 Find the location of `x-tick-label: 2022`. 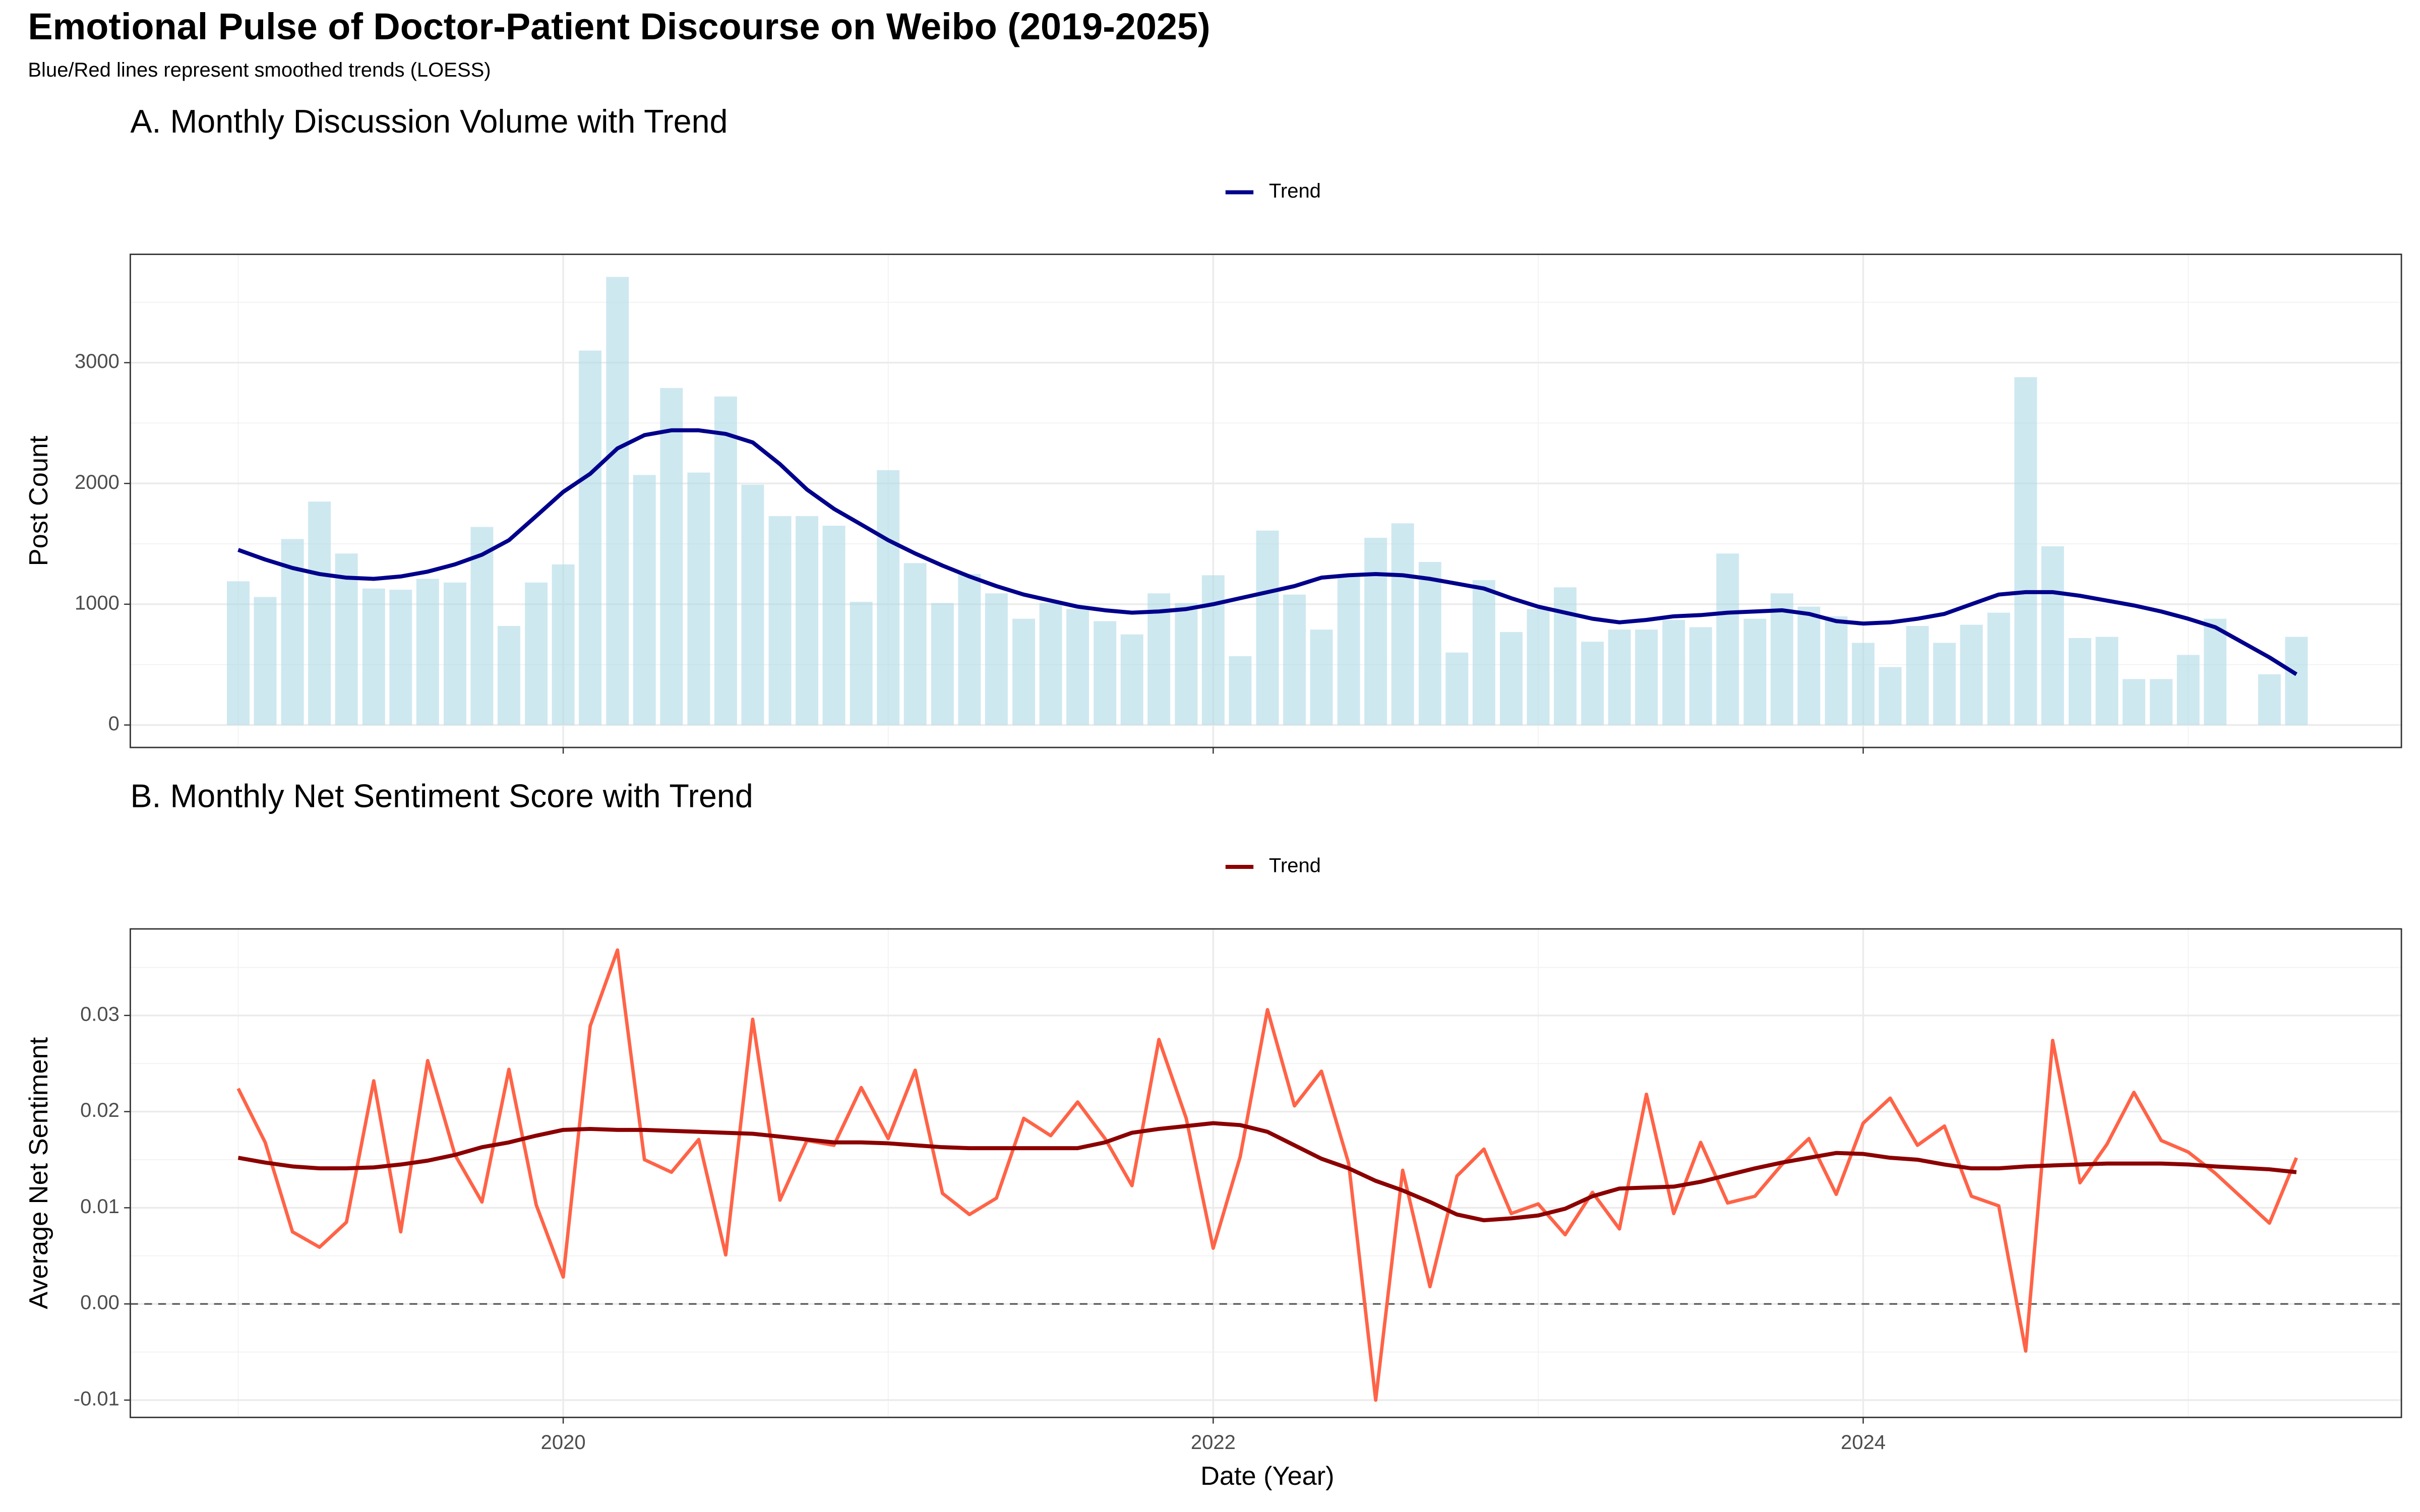

x-tick-label: 2022 is located at coordinates (1213, 1442).